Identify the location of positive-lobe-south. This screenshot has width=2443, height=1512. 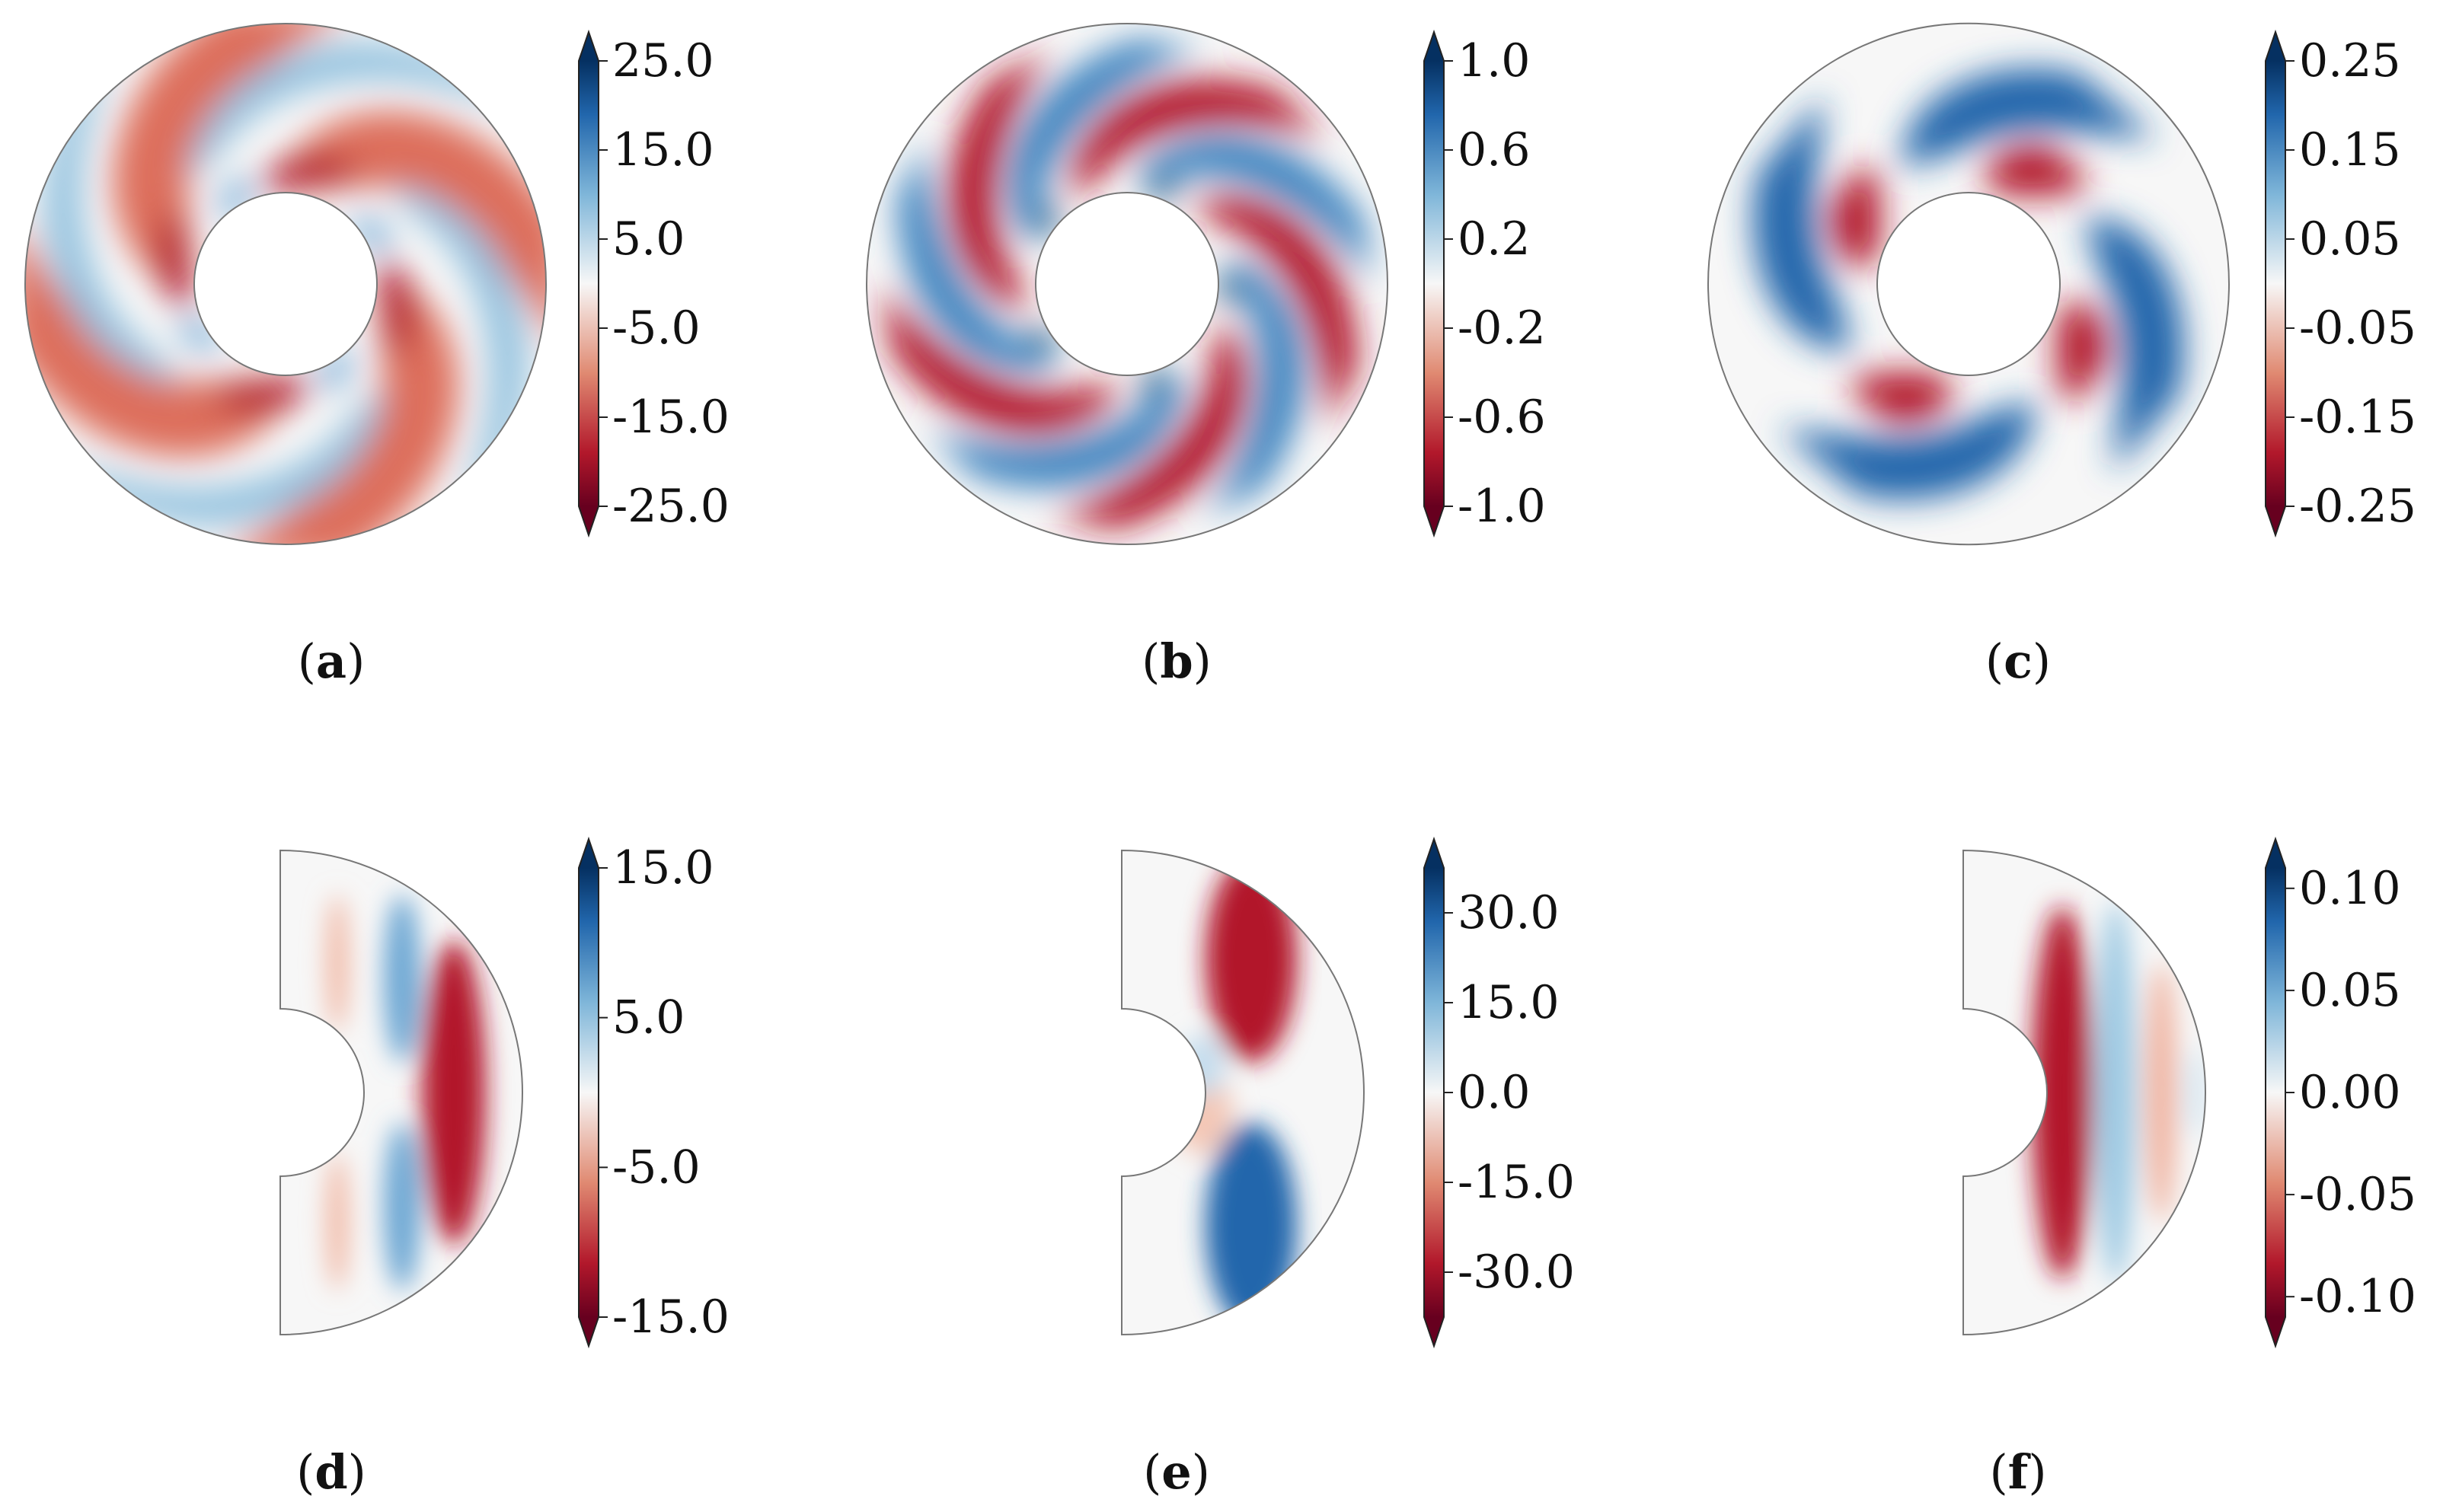
(1251, 1226).